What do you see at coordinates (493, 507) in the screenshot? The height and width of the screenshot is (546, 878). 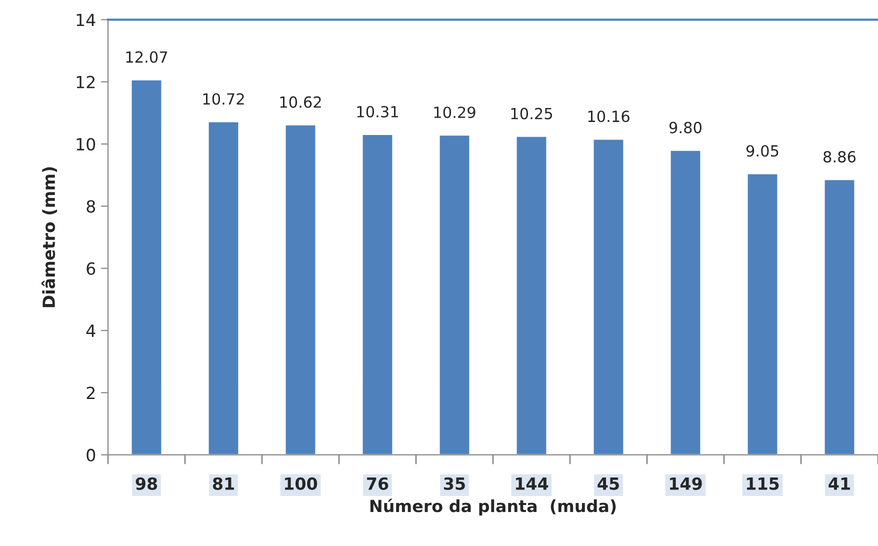 I see `x-axis-title: Número da planta (muda)` at bounding box center [493, 507].